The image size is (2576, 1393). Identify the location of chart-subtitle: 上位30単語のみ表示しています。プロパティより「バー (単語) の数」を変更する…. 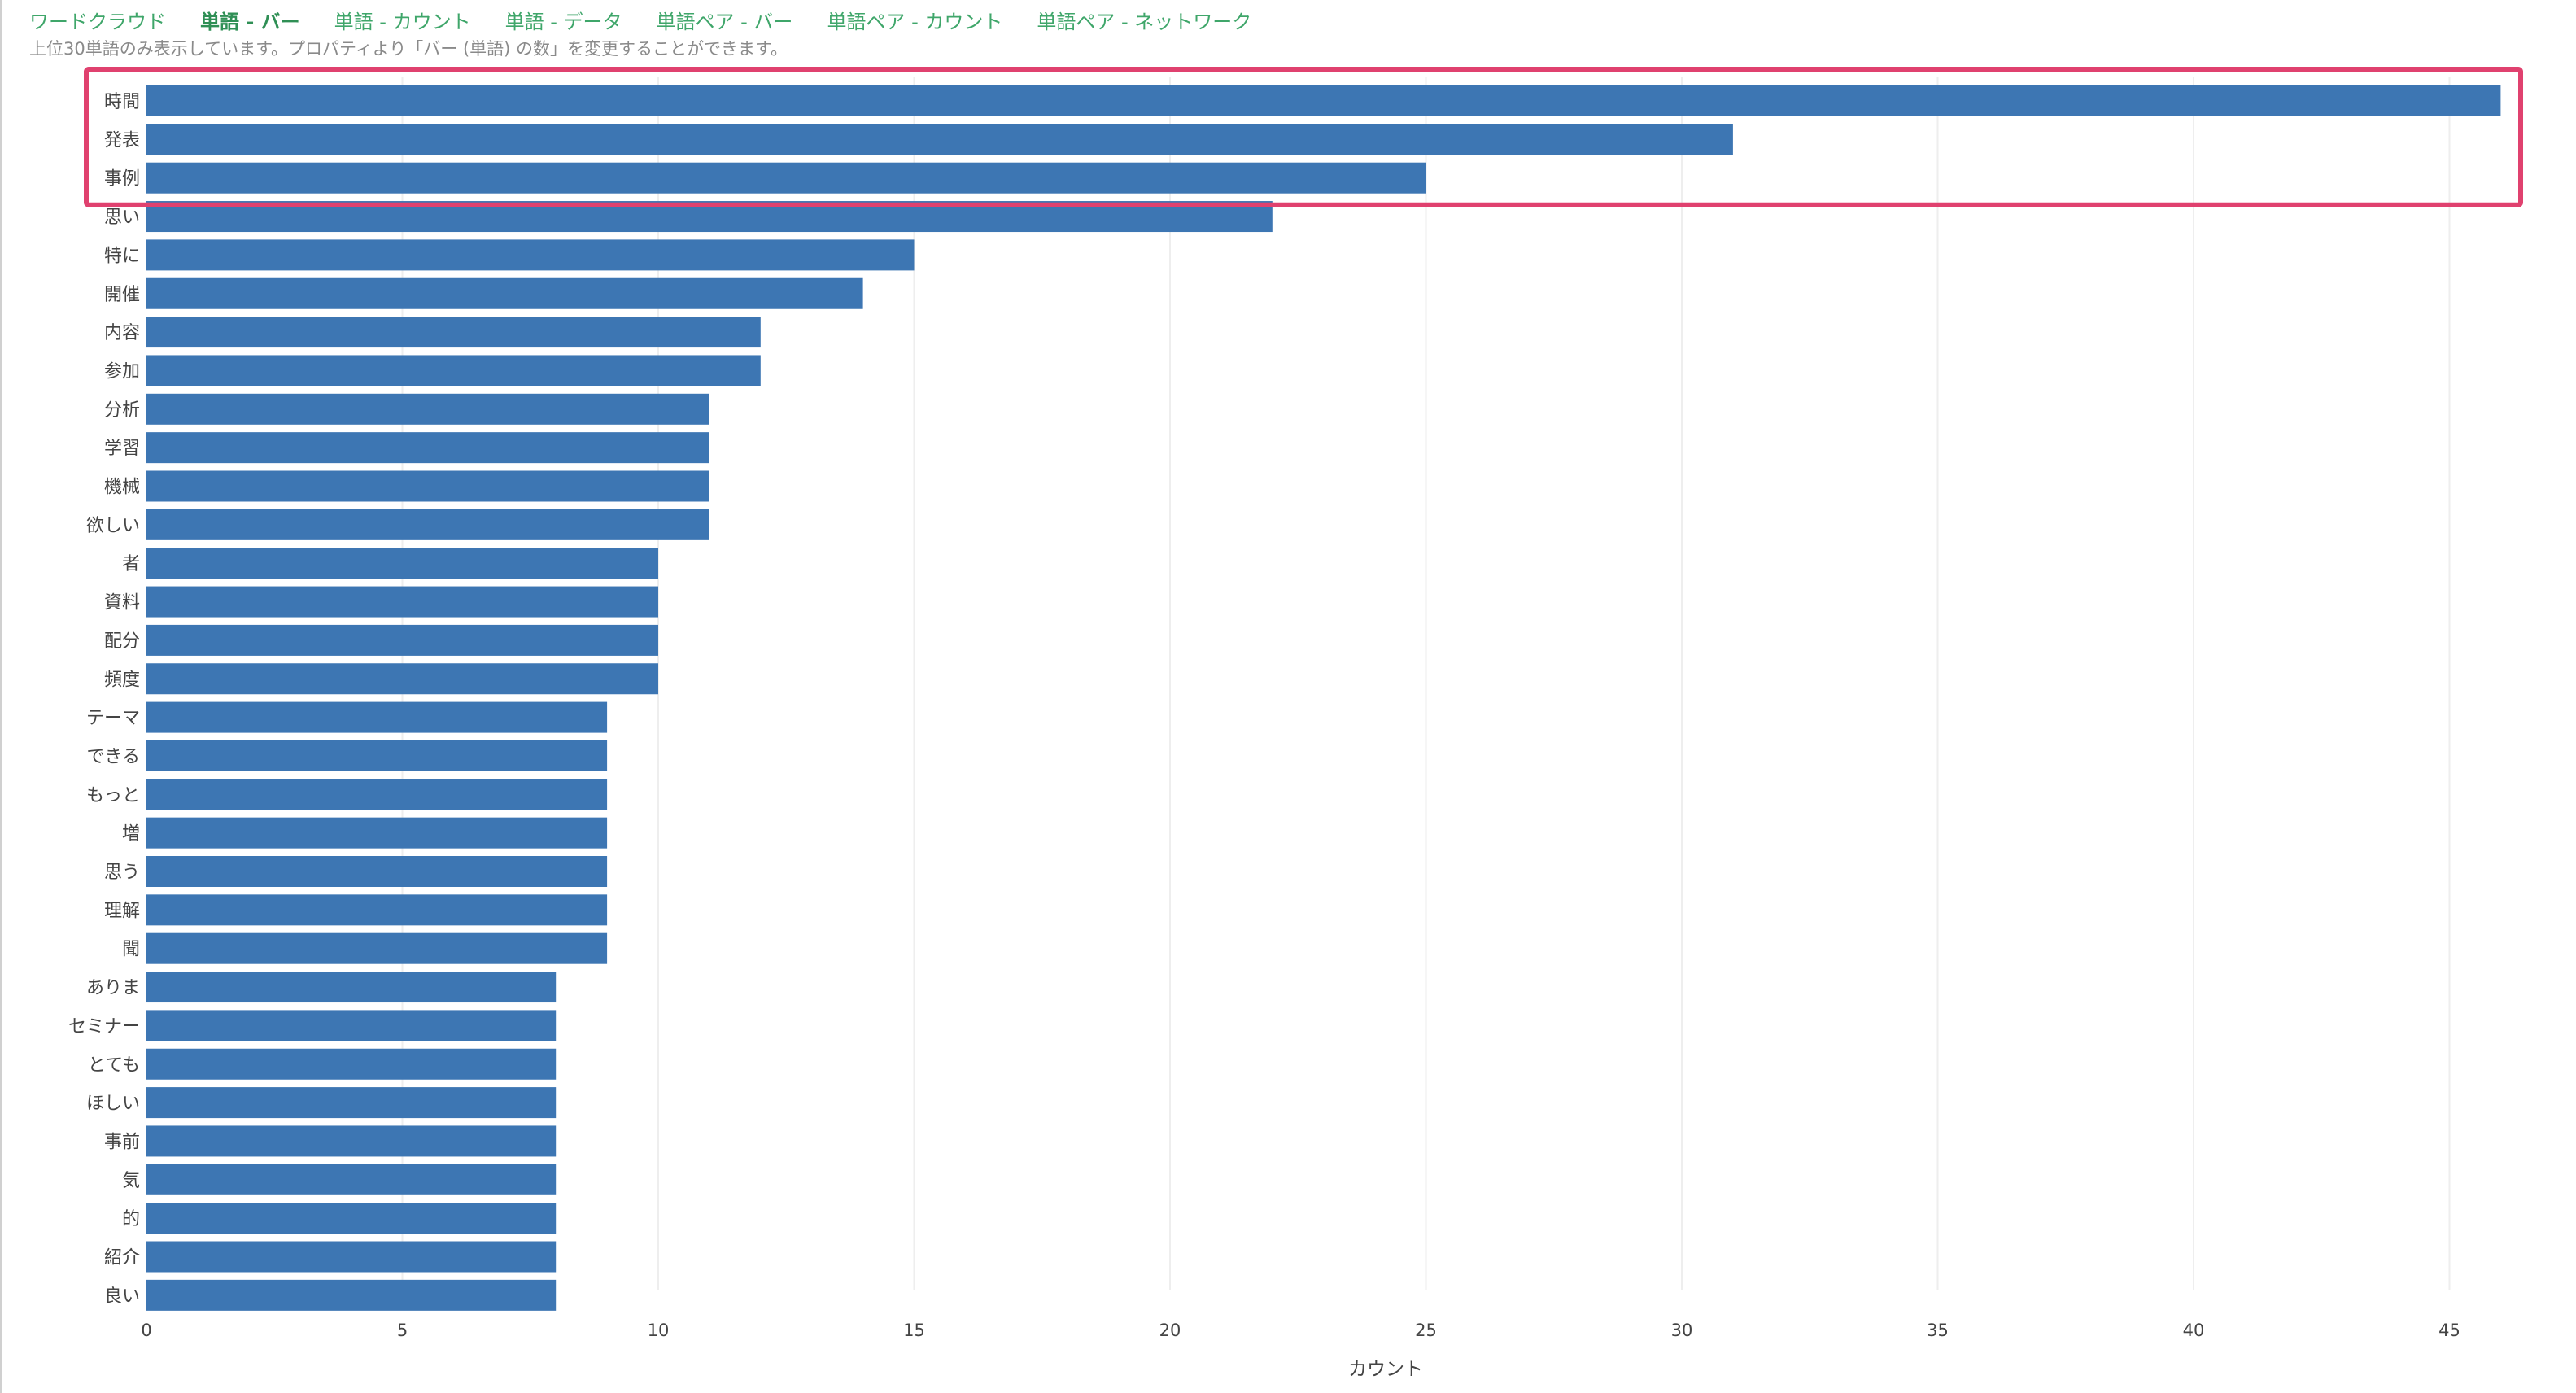
(408, 49).